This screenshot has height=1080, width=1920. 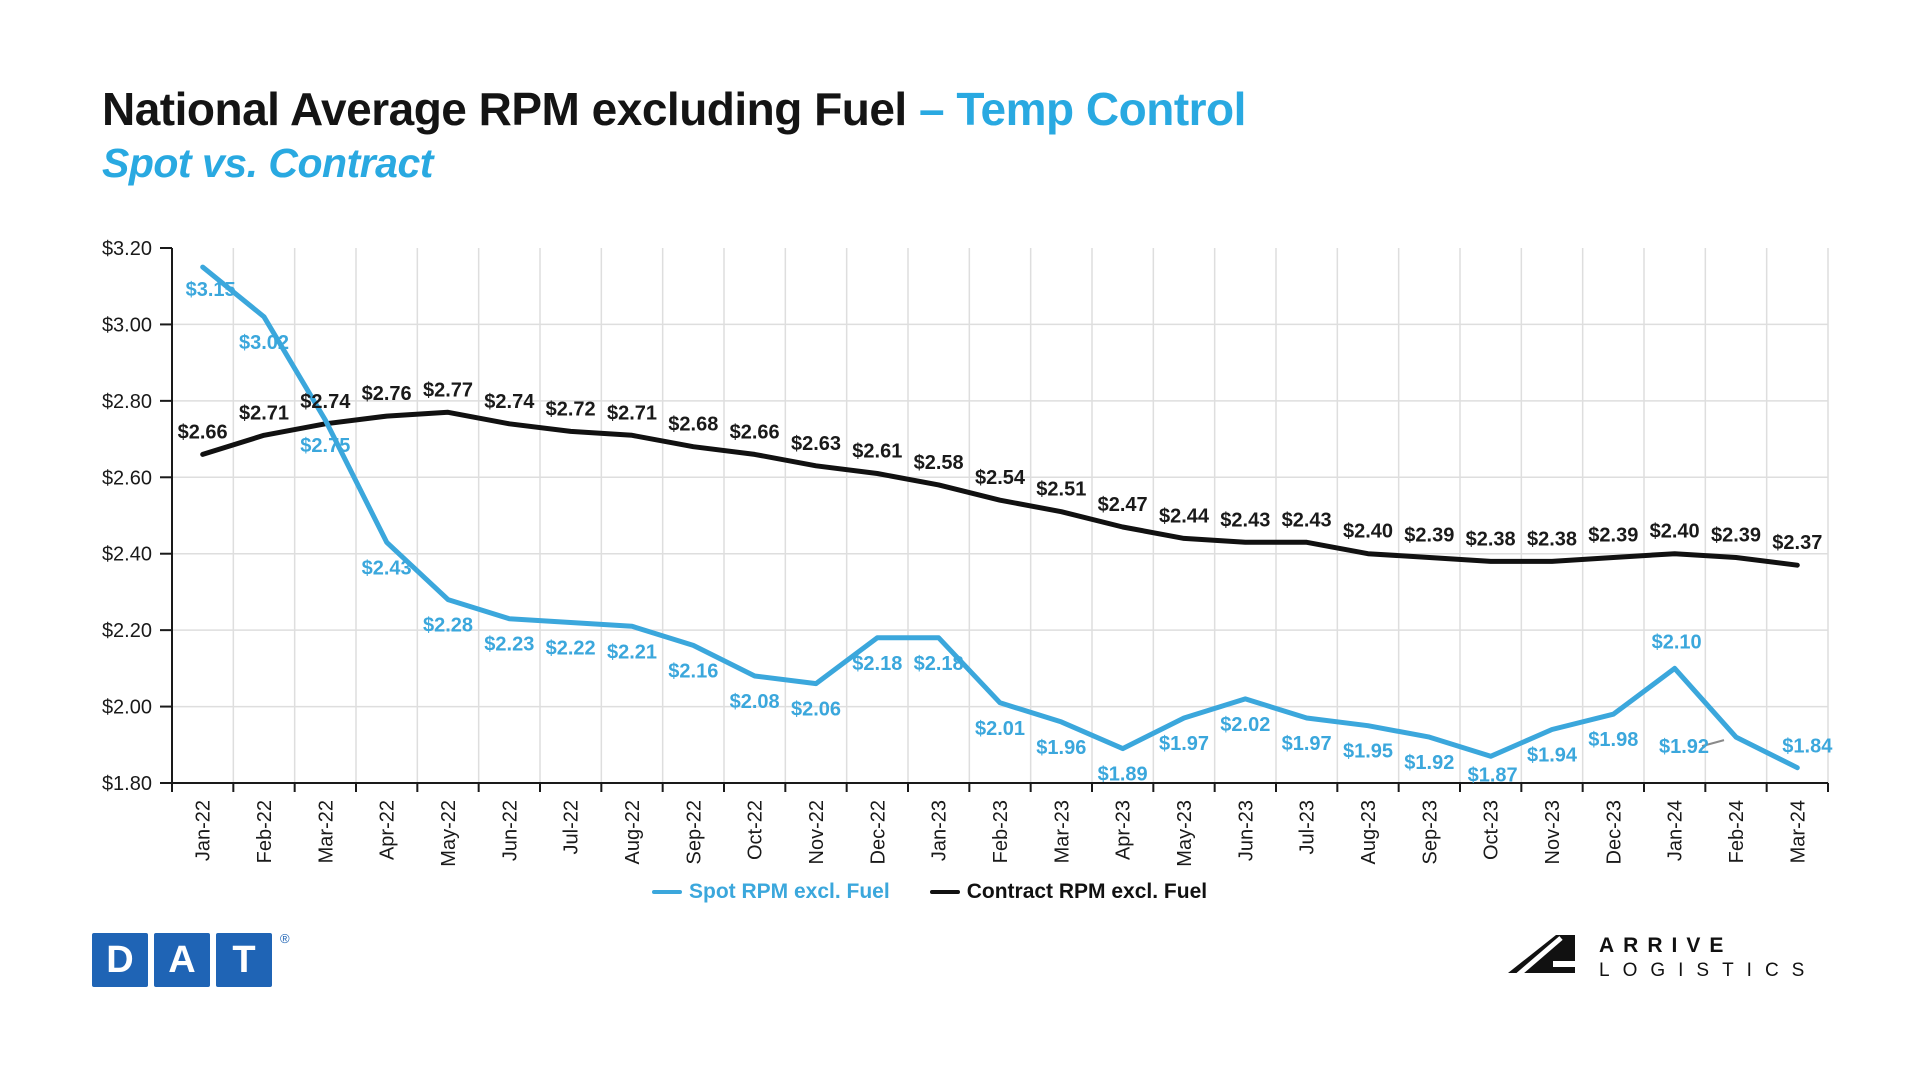 I want to click on dat-letter: A, so click(x=182, y=960).